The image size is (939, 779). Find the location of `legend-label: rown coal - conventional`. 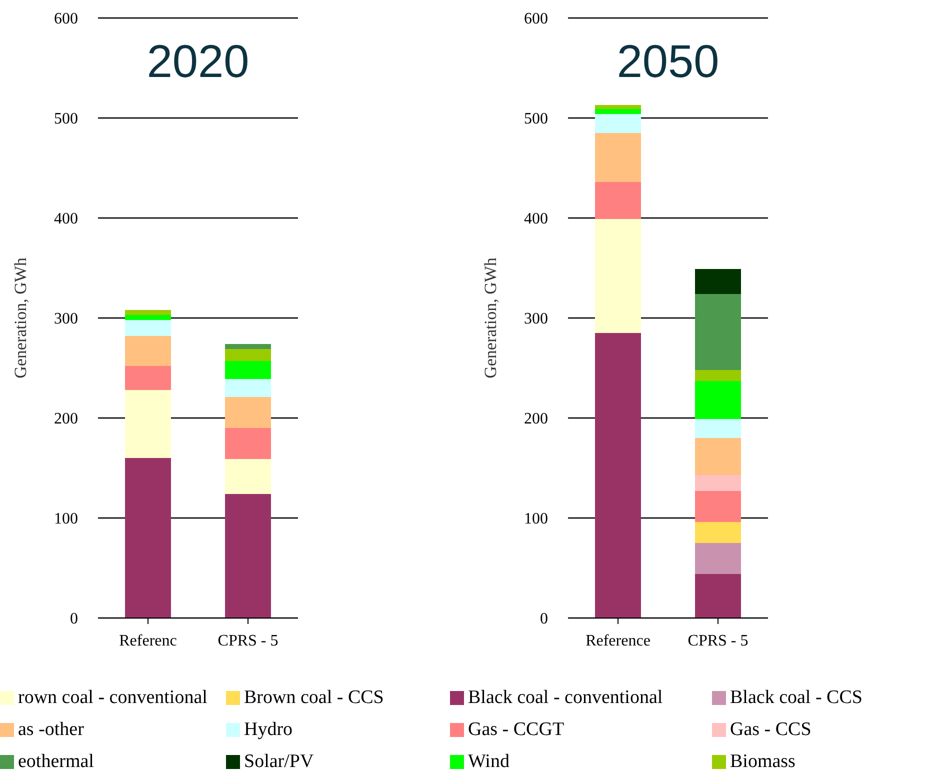

legend-label: rown coal - conventional is located at coordinates (113, 698).